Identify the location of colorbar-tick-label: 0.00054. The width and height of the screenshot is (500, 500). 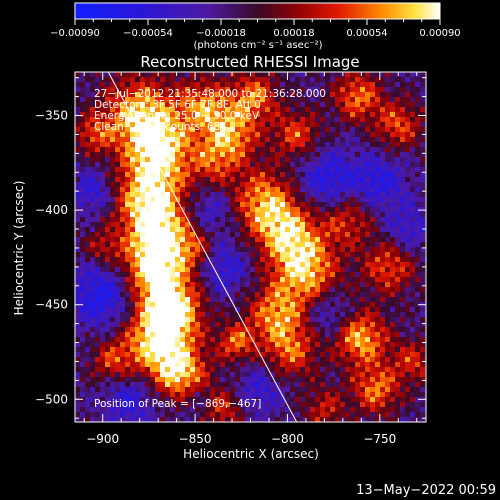
(366, 33).